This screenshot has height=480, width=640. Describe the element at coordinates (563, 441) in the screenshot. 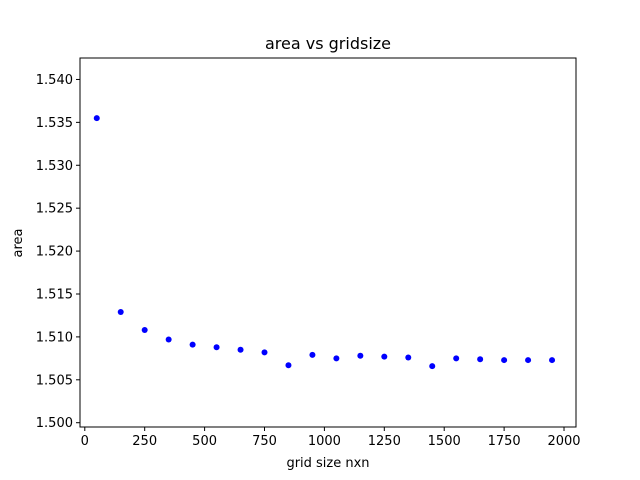

I see `x-tick-label: 2000` at that location.